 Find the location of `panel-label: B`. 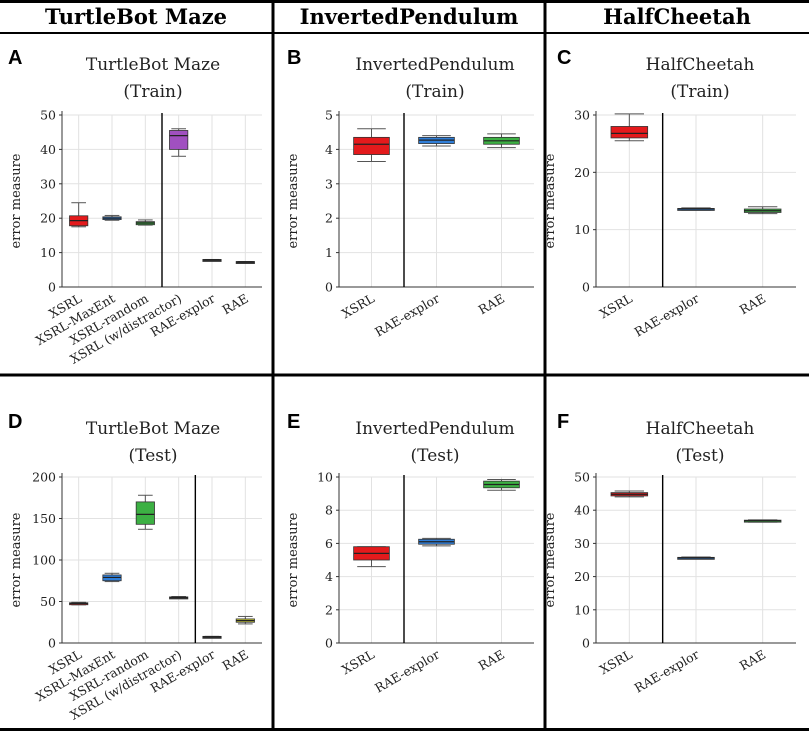

panel-label: B is located at coordinates (294, 58).